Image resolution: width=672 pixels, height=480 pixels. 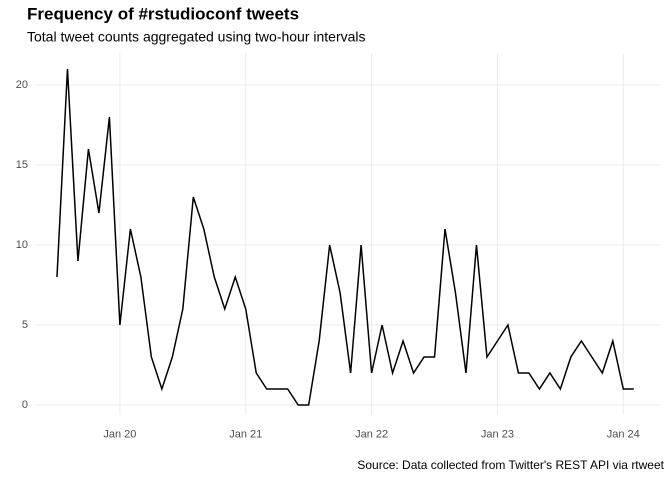 I want to click on y-tick-label: 0, so click(x=25, y=405).